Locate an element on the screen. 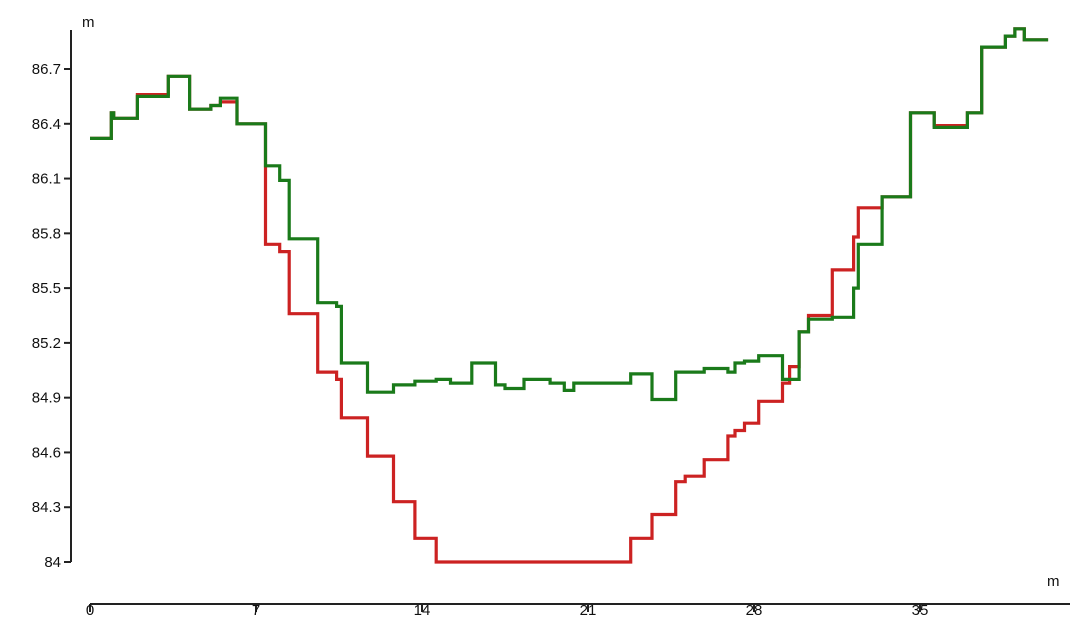  y-axis-ticks: 84 84.3 84.6 84.9 85.2 85.5 85.8 86.1 86.4 86.7 is located at coordinates (51, 316).